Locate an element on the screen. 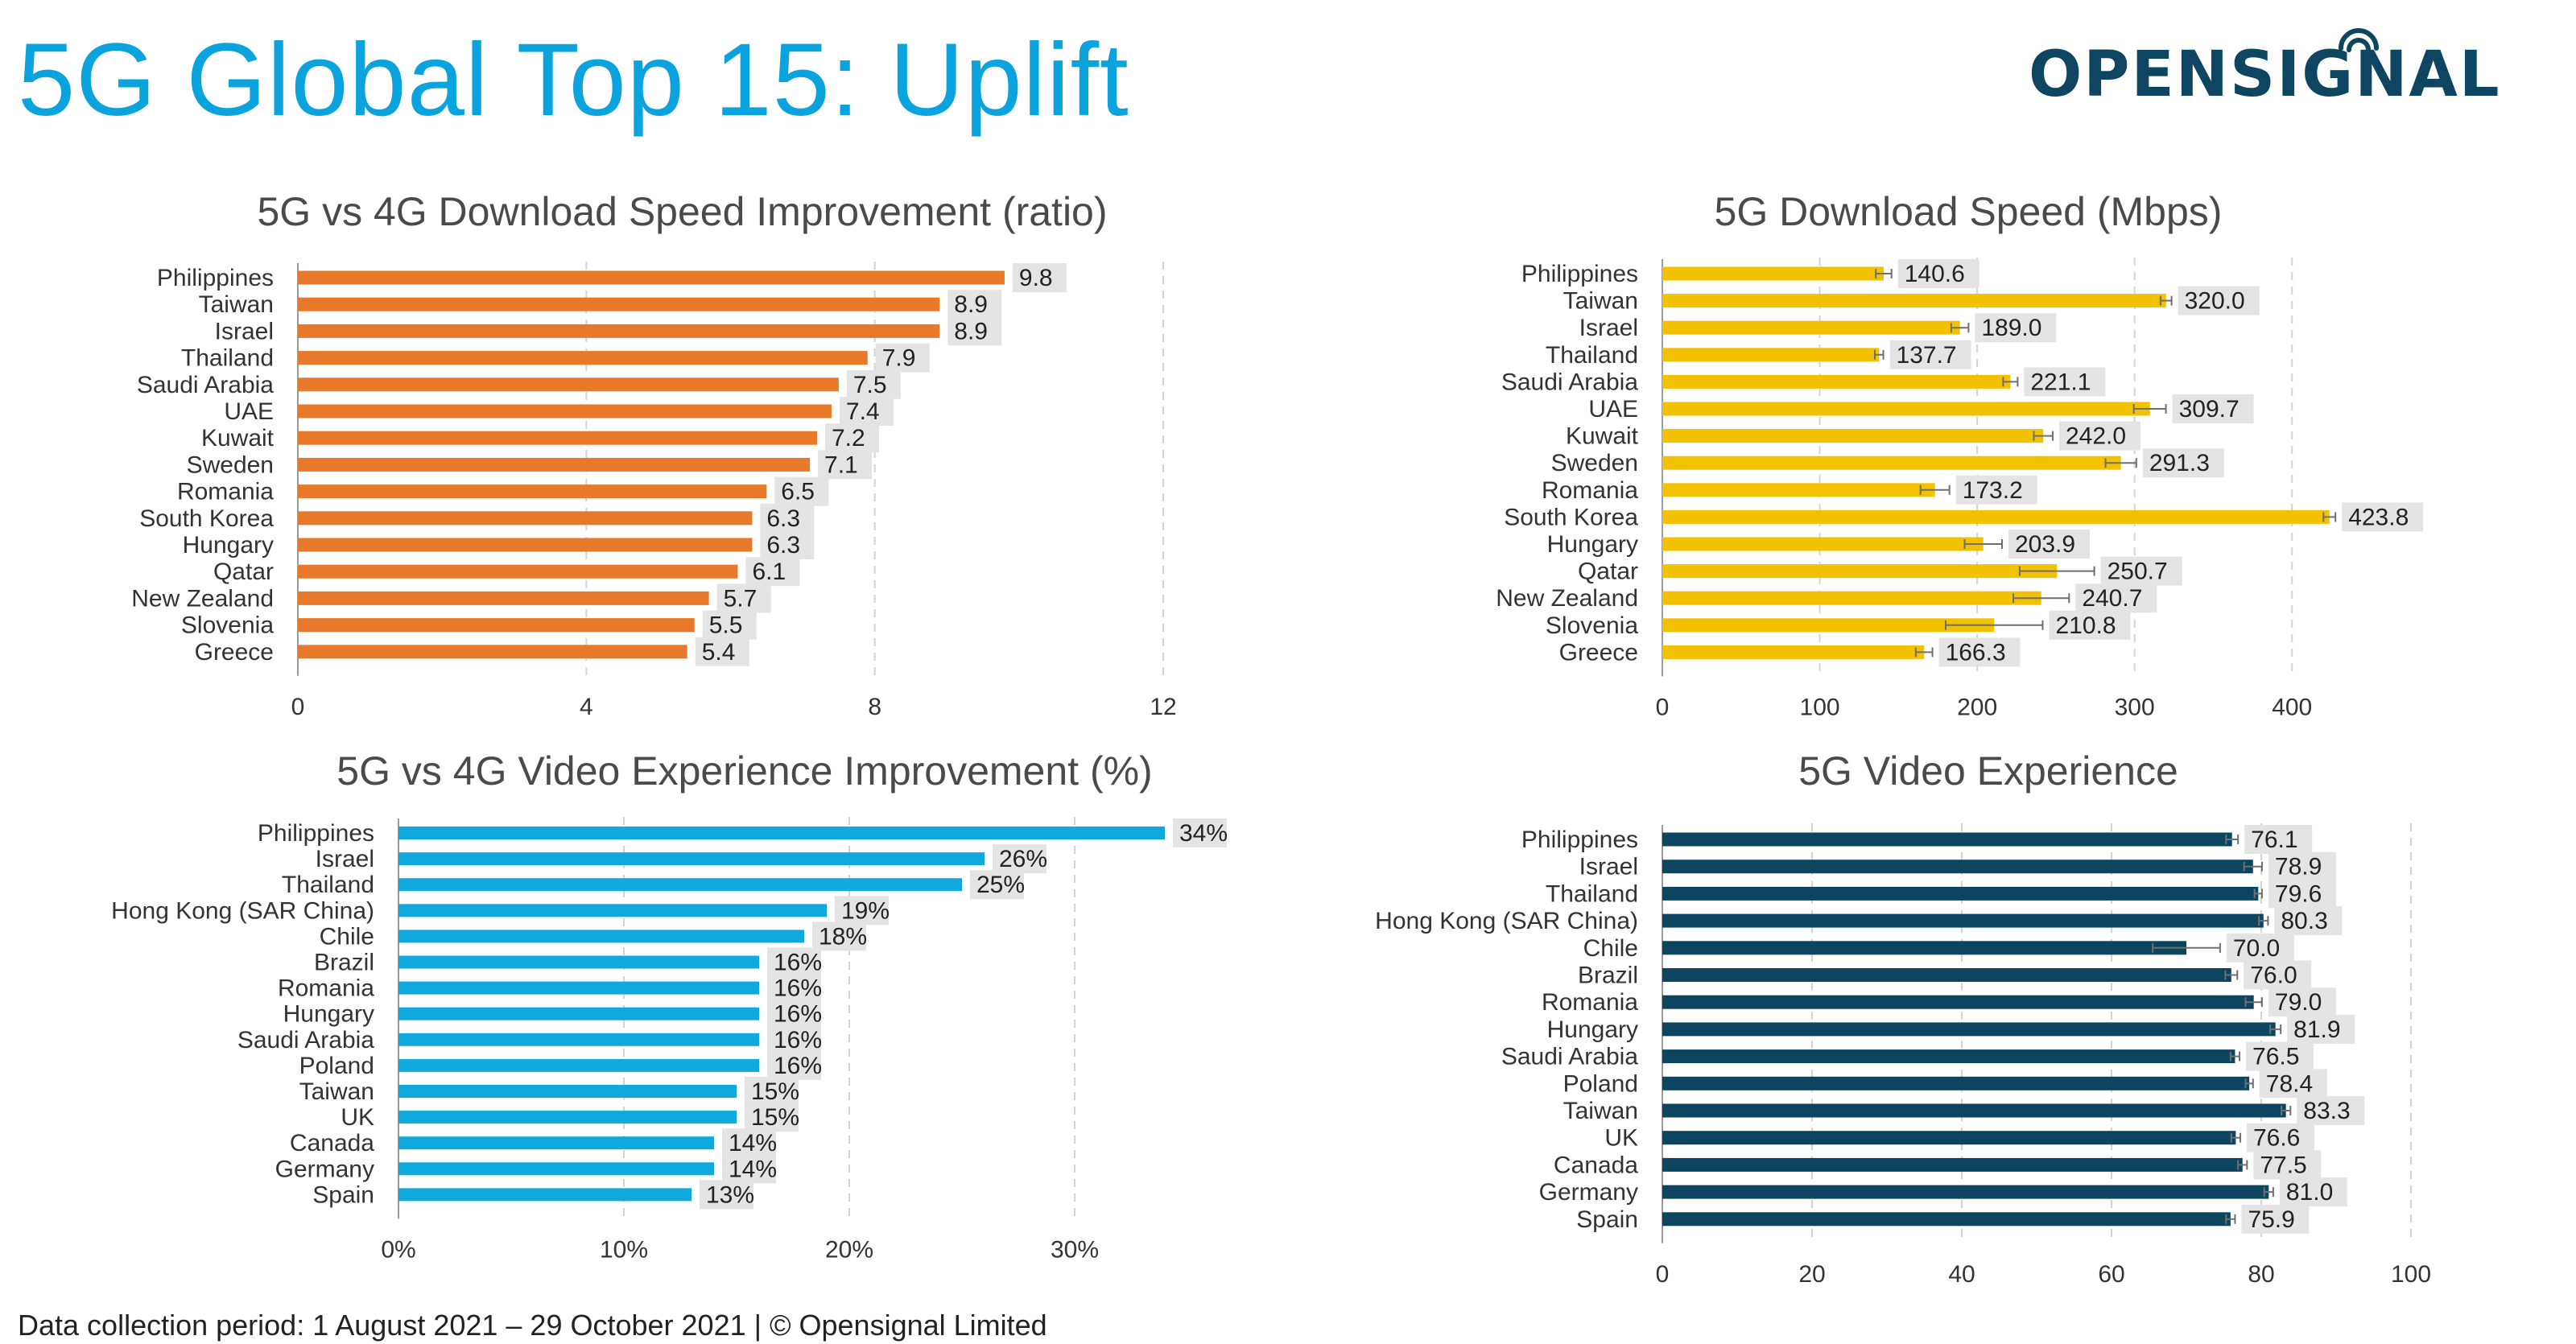 The height and width of the screenshot is (1344, 2576). data-label: 13% is located at coordinates (730, 1194).